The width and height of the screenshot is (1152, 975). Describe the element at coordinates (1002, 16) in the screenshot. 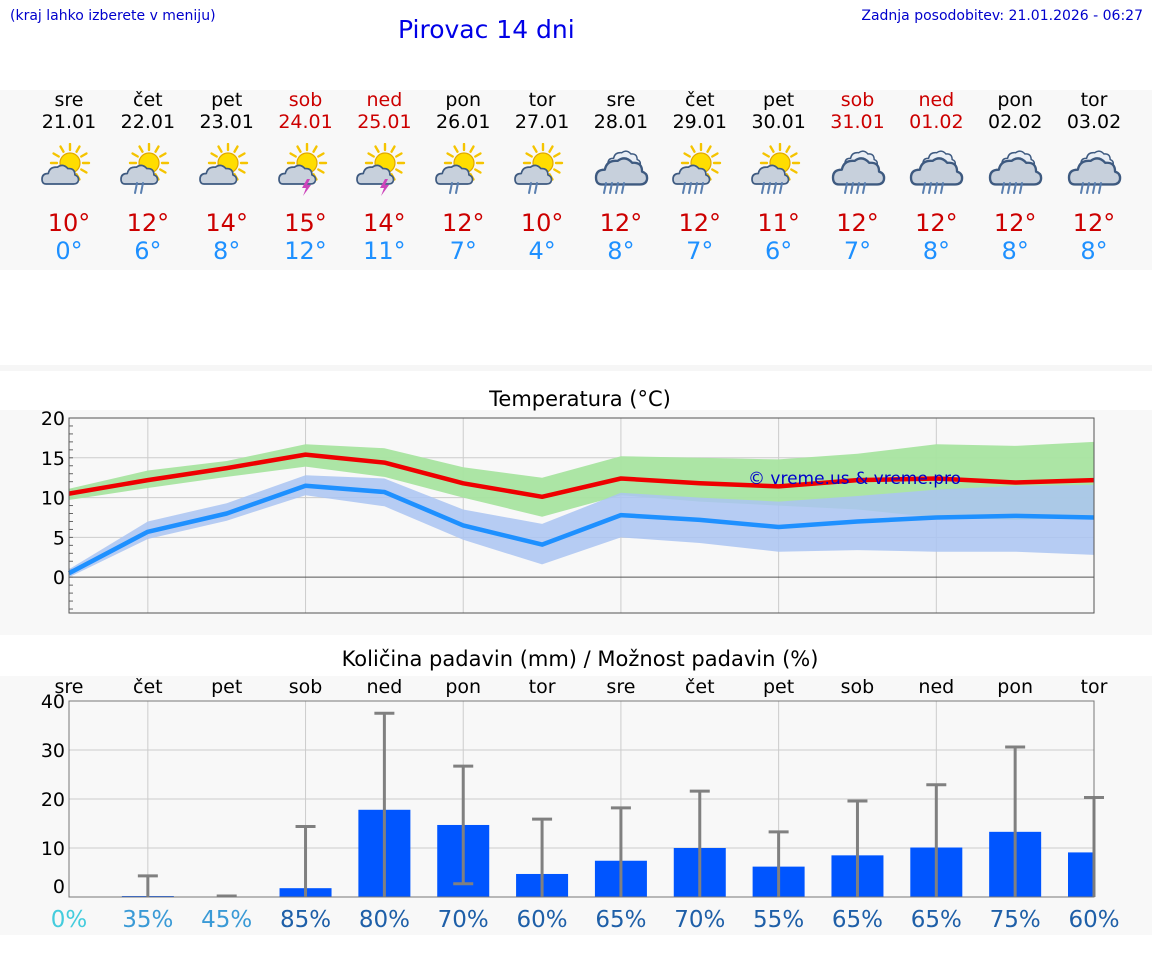

I see `last-update: Zadnja posodobitev: 21.01.2026 - 06:27` at that location.